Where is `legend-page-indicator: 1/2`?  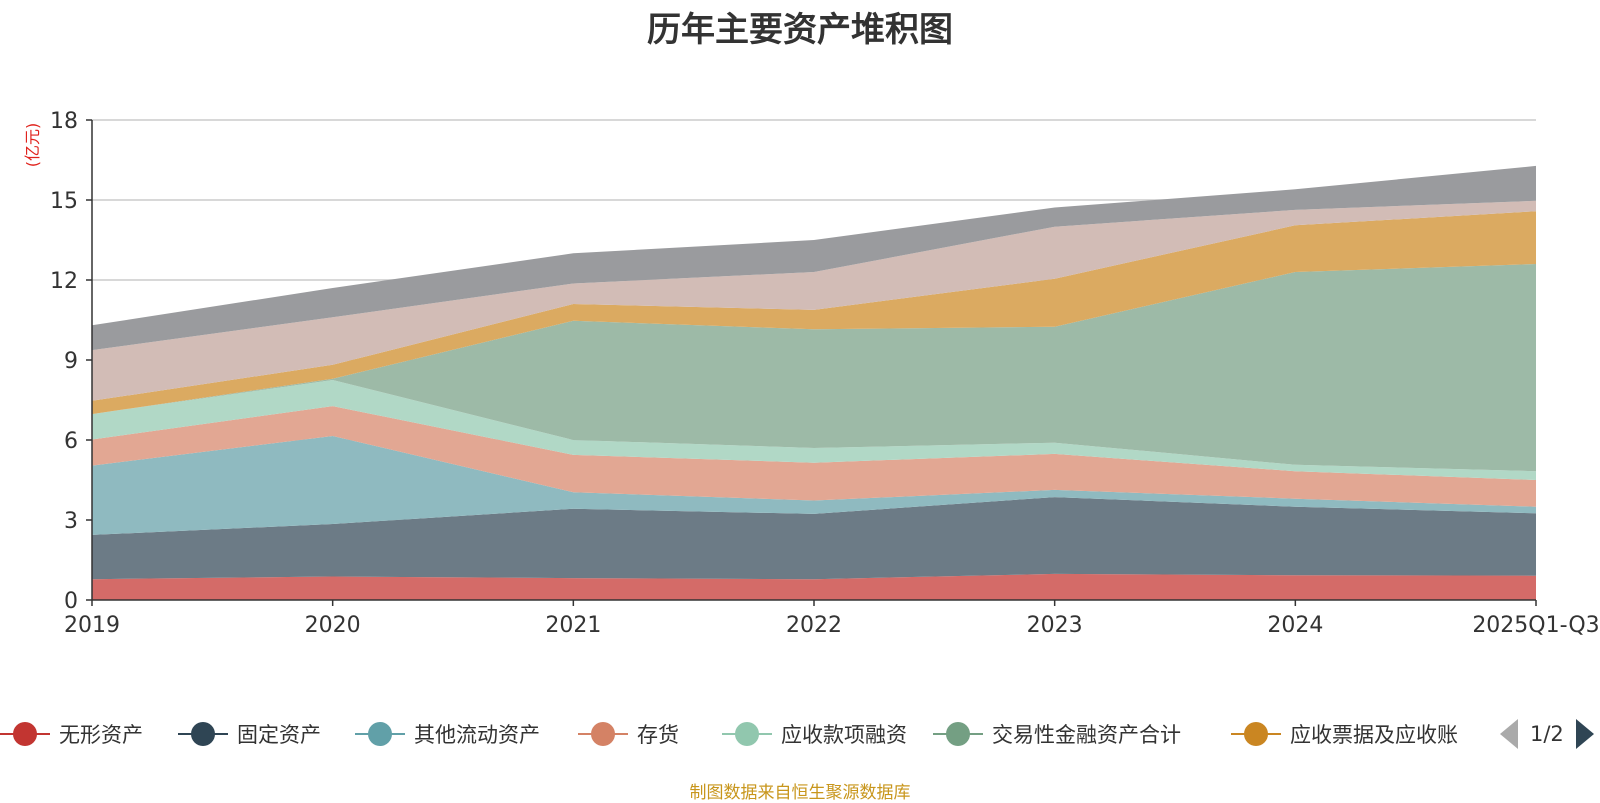 legend-page-indicator: 1/2 is located at coordinates (1547, 734).